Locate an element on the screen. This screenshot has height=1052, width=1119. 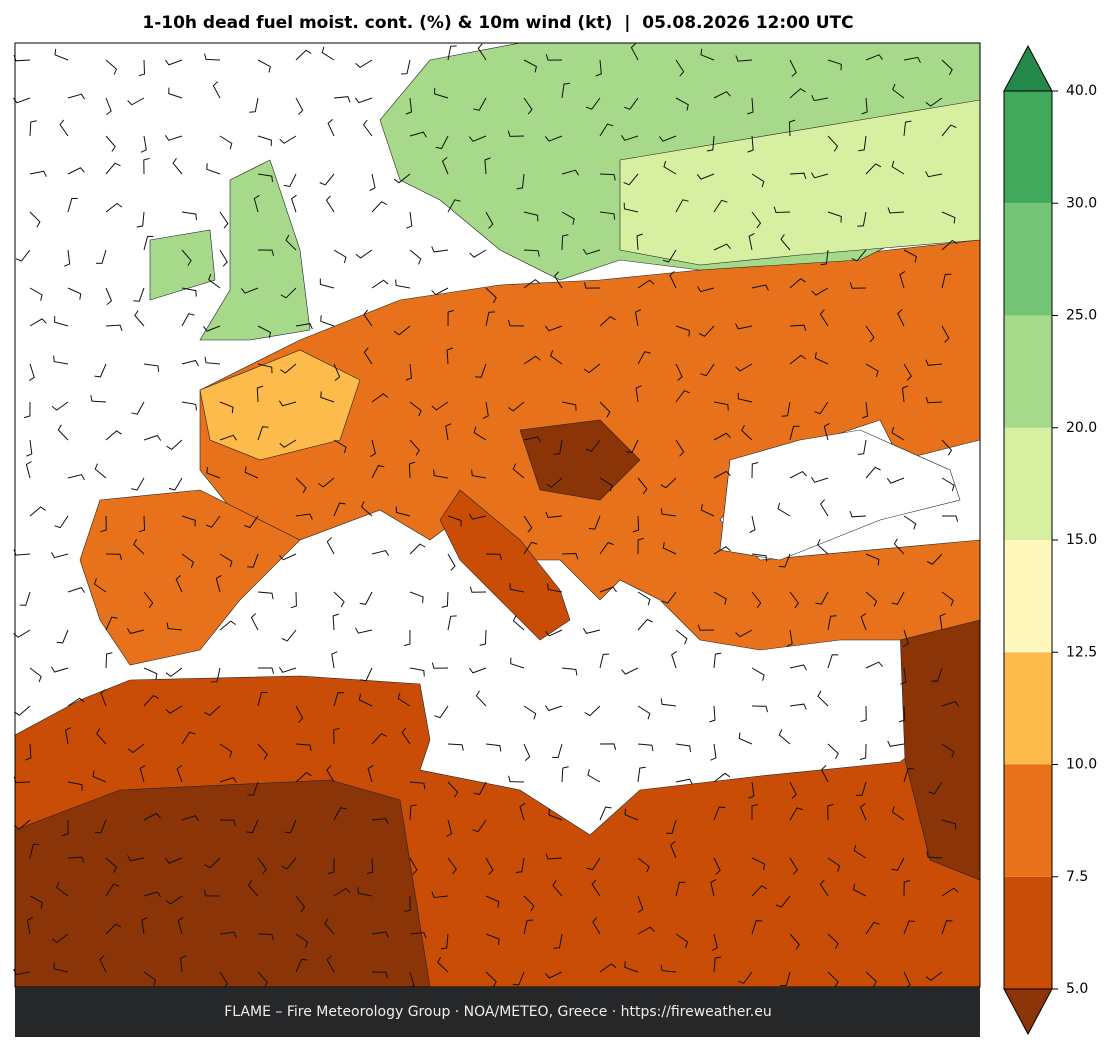
iberia is located at coordinates (190, 577).